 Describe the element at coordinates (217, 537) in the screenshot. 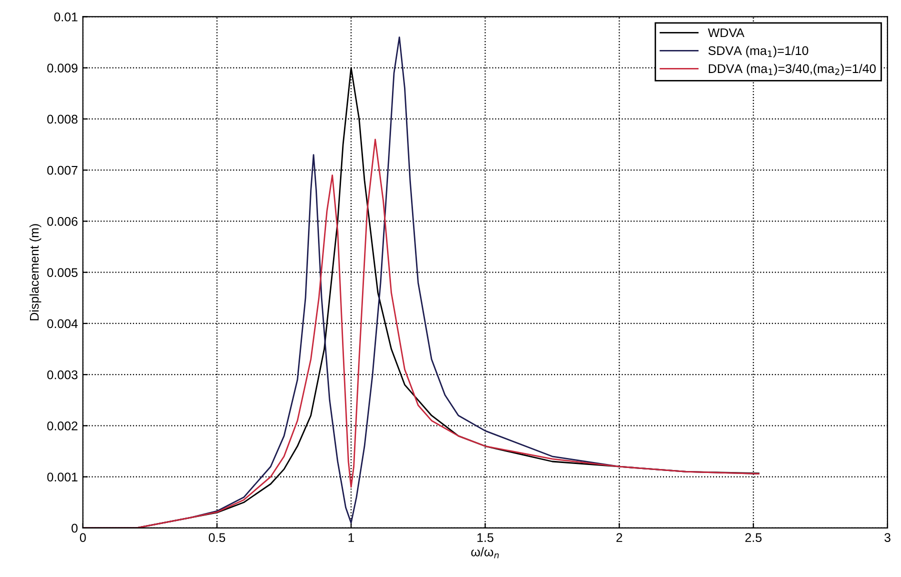

I see `x-tick-label: 0.5` at that location.